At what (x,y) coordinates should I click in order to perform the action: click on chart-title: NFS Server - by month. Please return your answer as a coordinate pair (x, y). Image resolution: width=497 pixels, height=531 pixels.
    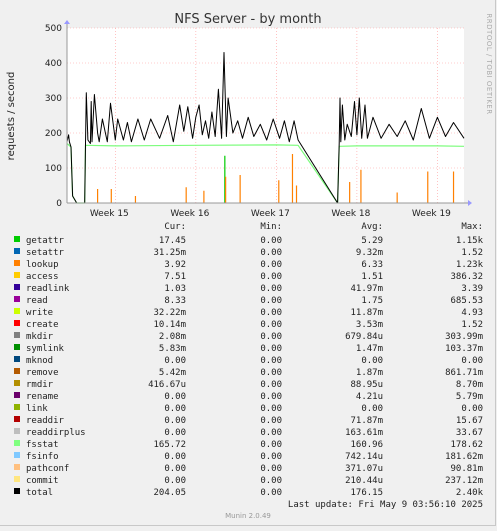
    Looking at the image, I should click on (247, 19).